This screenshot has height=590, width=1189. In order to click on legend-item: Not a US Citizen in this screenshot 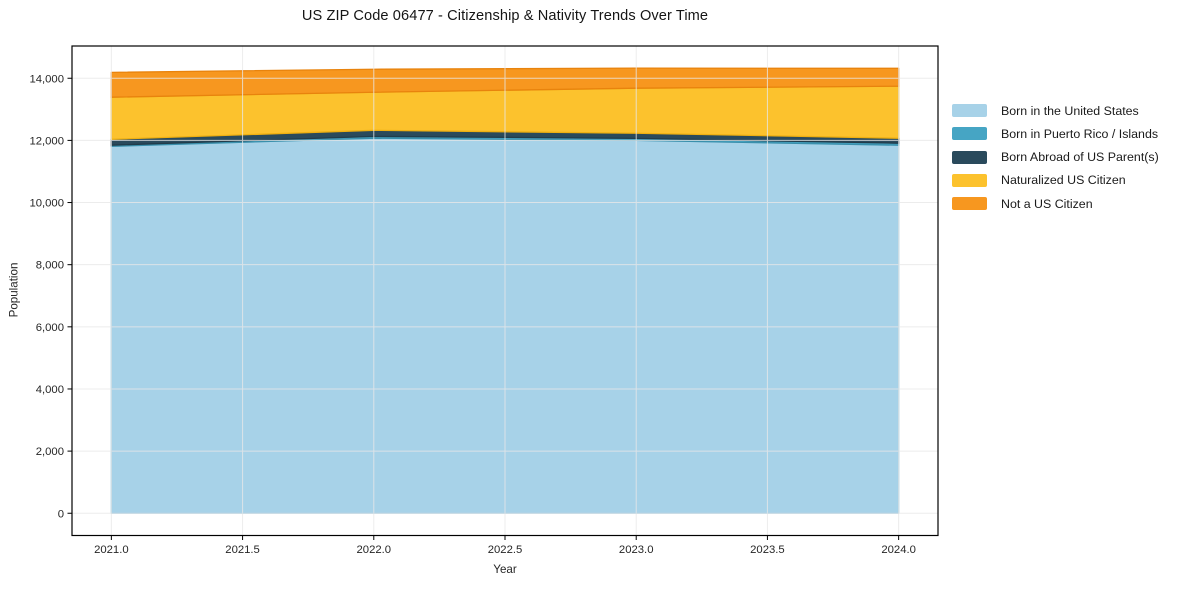, I will do `click(1055, 203)`.